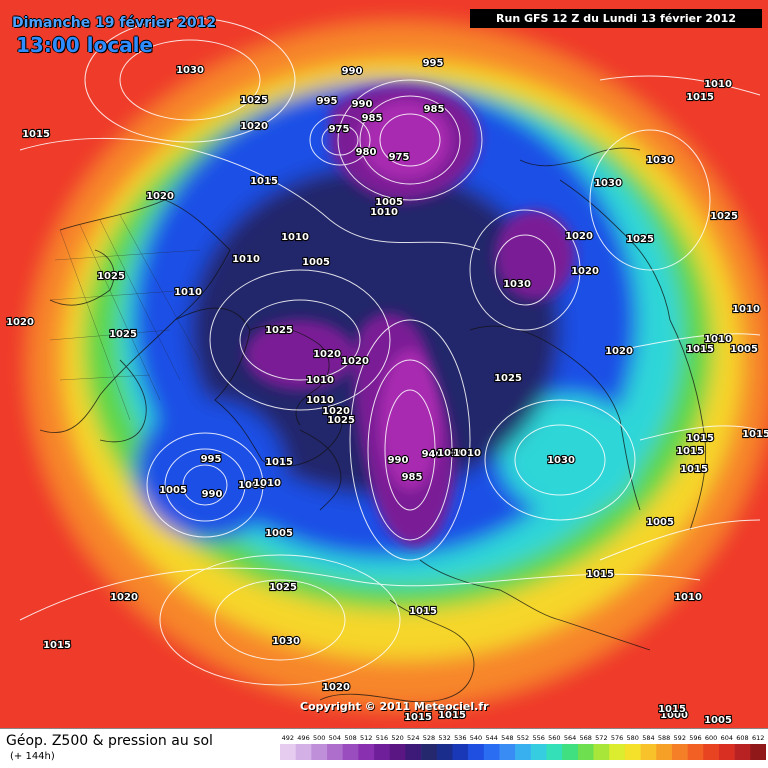  I want to click on legend-tick-label: 548, so click(507, 738).